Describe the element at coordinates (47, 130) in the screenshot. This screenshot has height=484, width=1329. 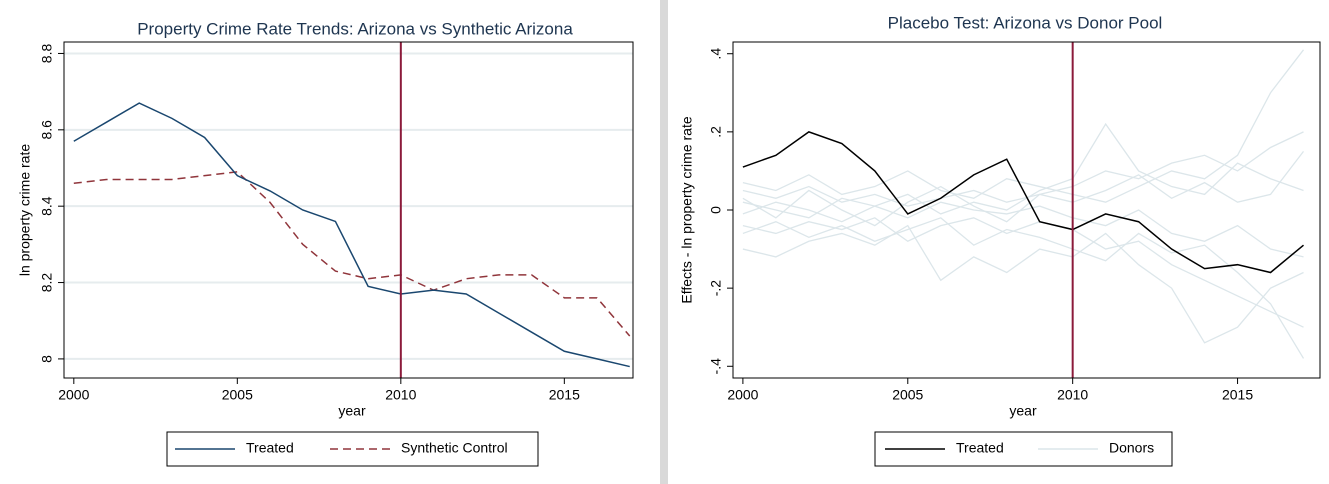
I see `y-tick-label: 8.6` at that location.